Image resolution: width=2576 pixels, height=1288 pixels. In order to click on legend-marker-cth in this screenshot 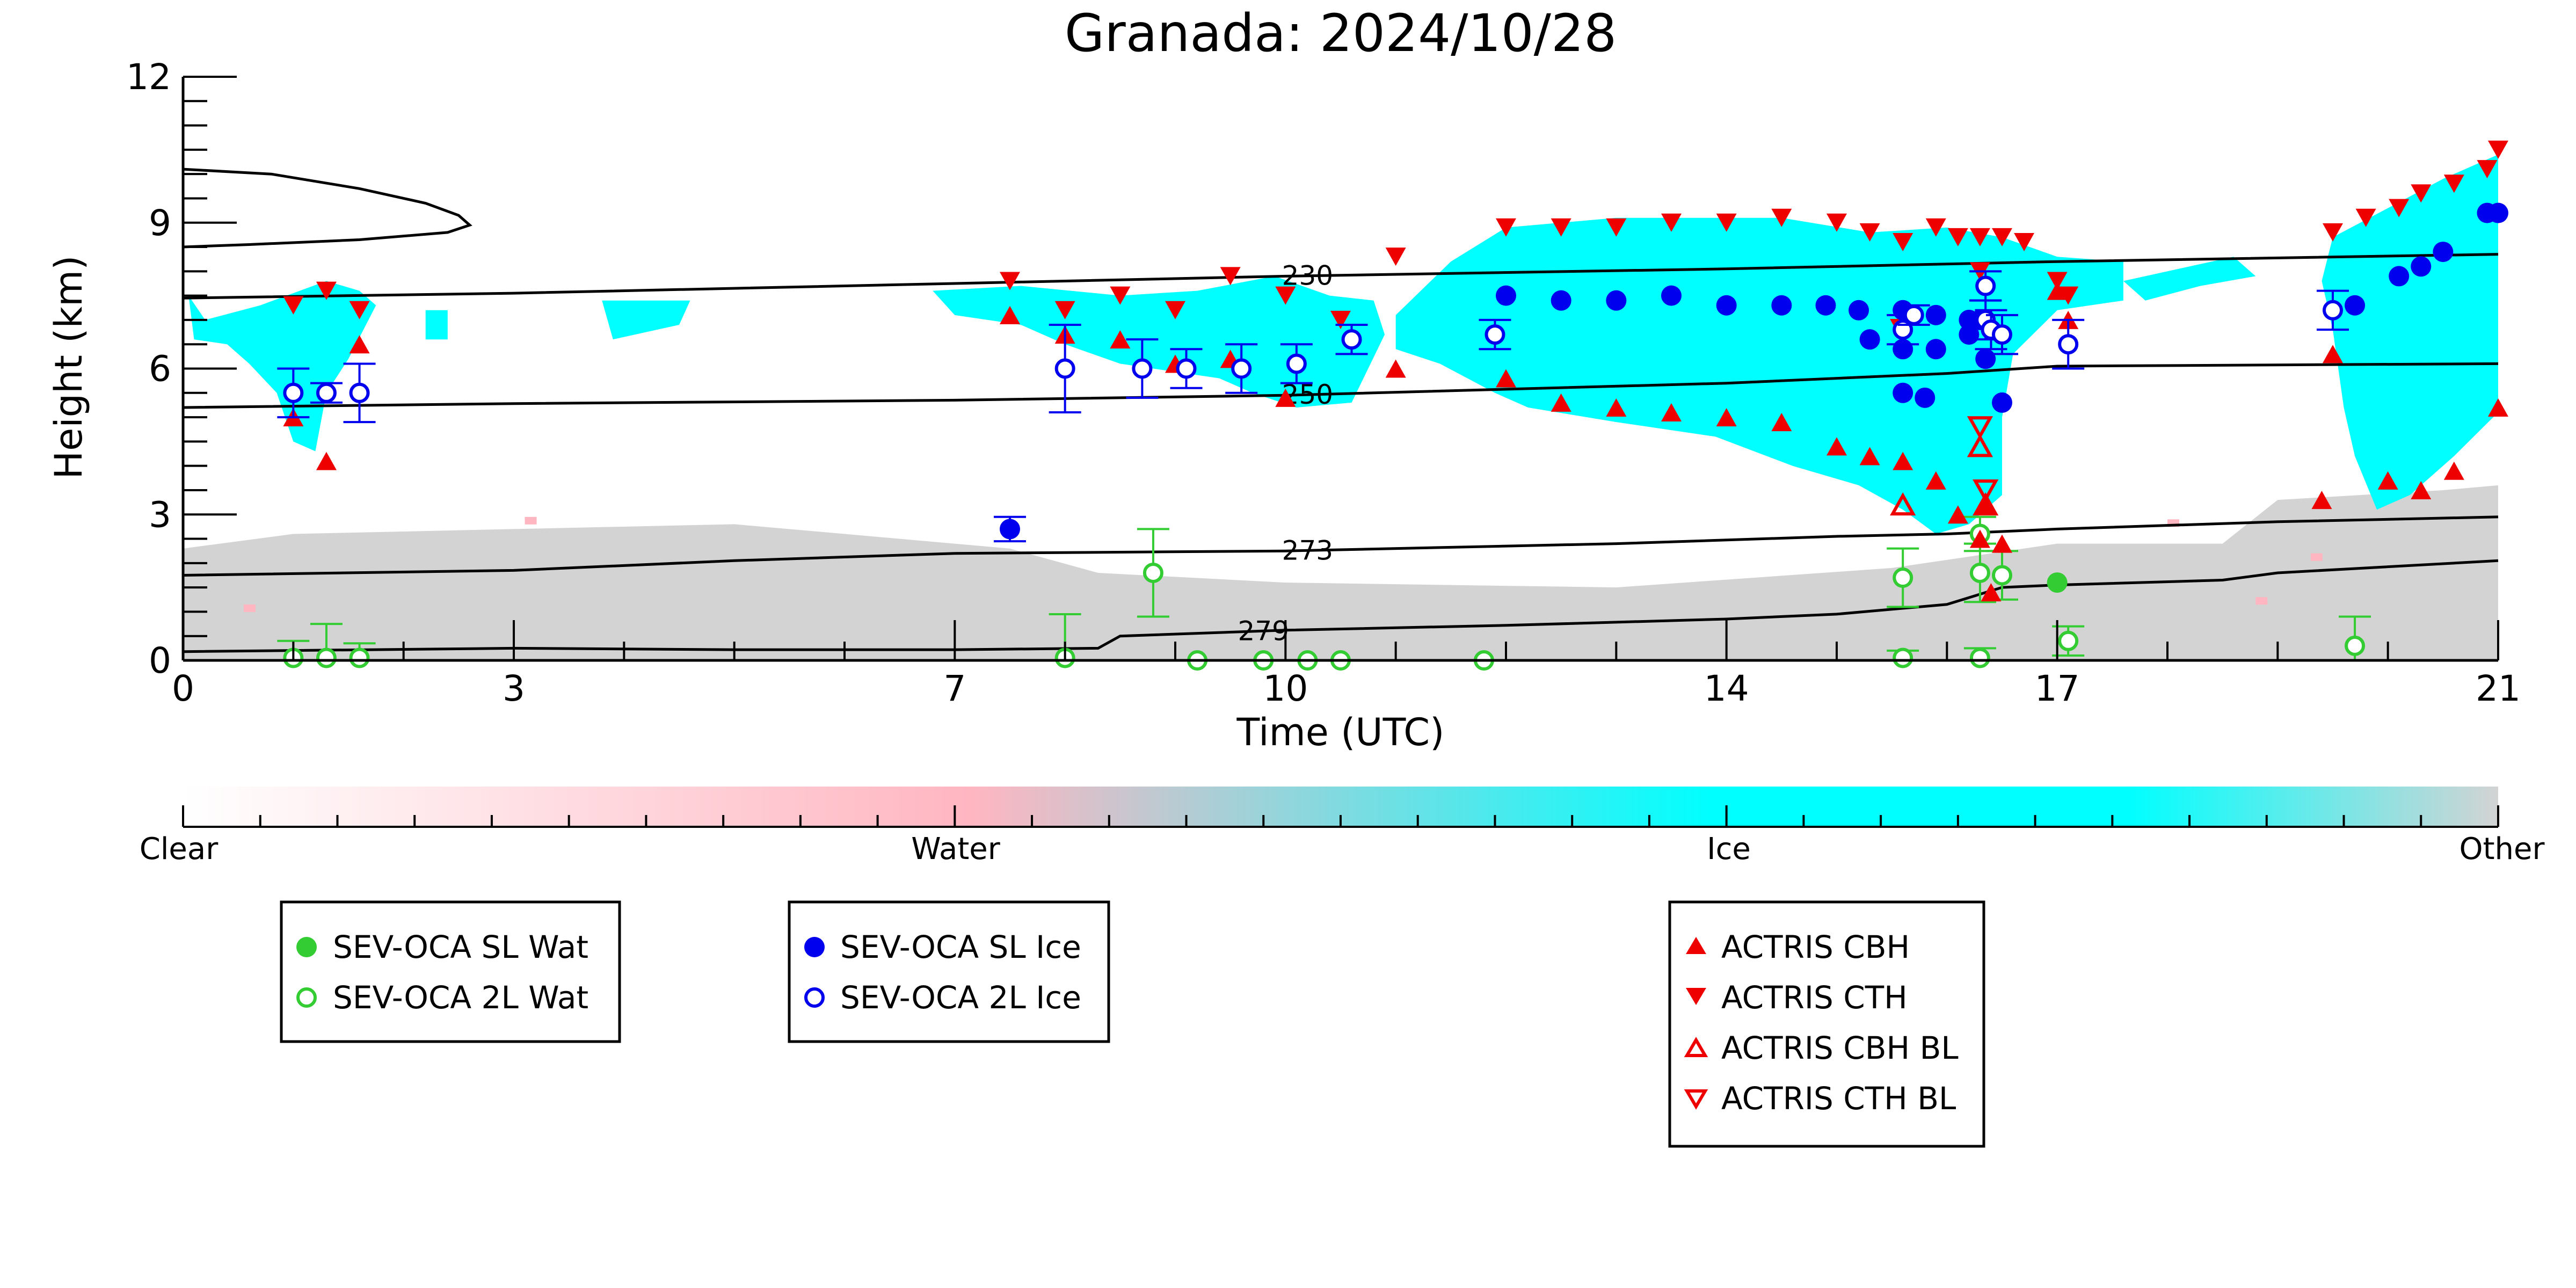, I will do `click(1696, 996)`.